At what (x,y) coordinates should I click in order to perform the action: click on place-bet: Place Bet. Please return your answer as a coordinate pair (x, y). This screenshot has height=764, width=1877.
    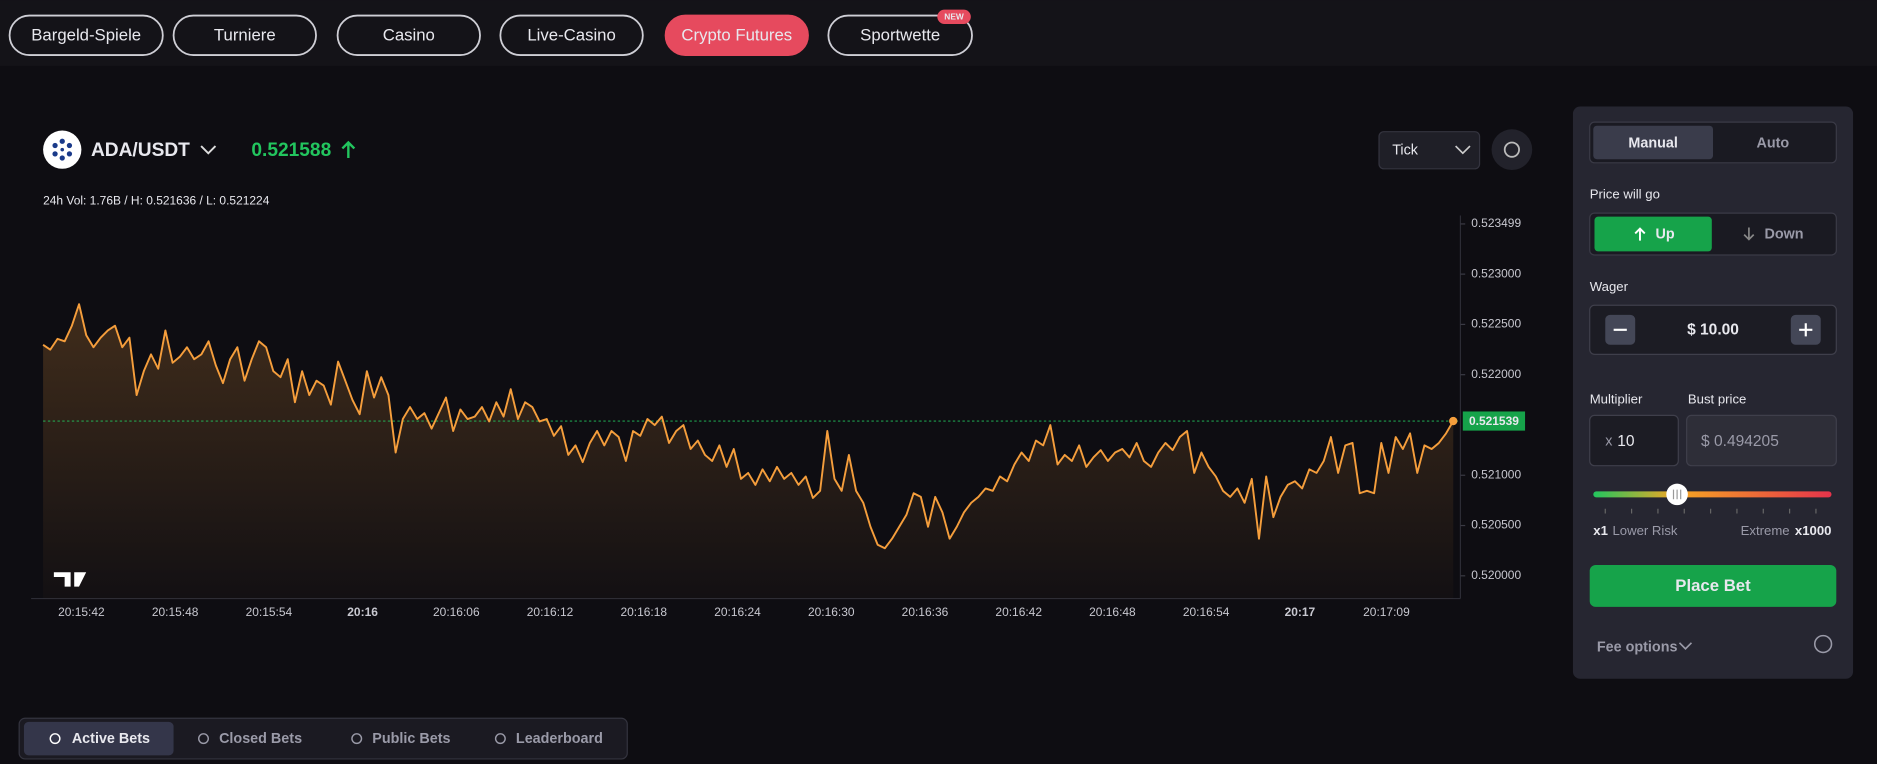
    Looking at the image, I should click on (1713, 585).